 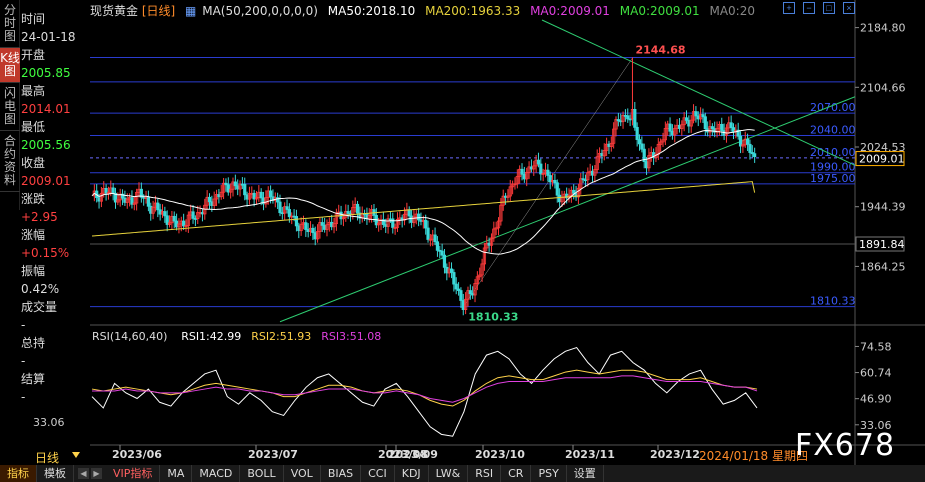 I want to click on arrow-right-icon: ▶, so click(x=96, y=473).